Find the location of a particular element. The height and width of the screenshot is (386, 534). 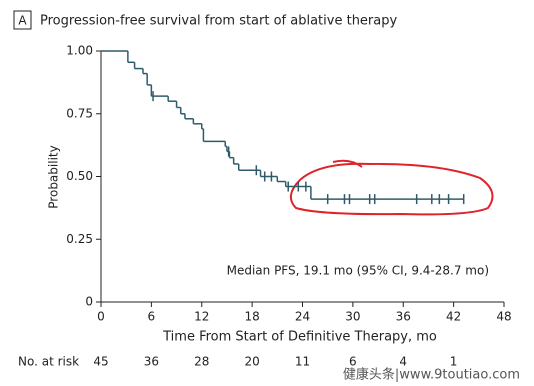

y-tick-label: 0.75 is located at coordinates (79, 113).